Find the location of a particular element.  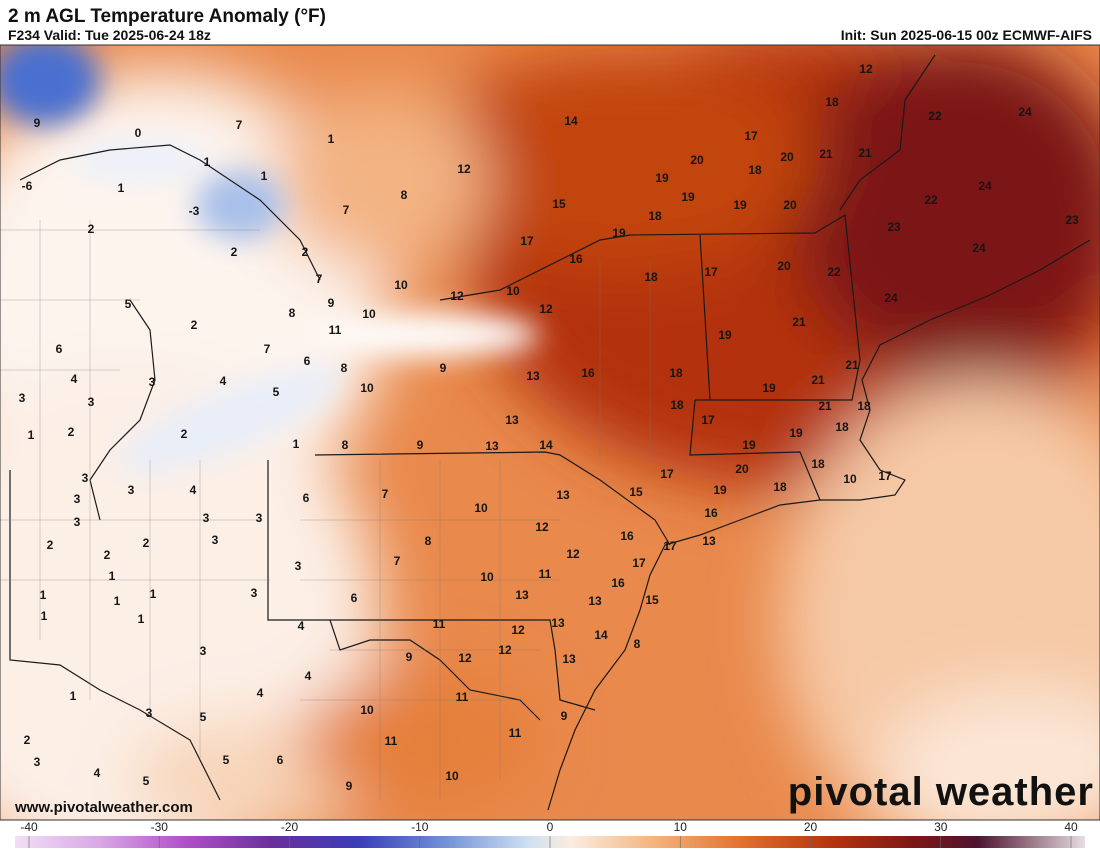

colorbar-tick-label: -20 is located at coordinates (290, 827).